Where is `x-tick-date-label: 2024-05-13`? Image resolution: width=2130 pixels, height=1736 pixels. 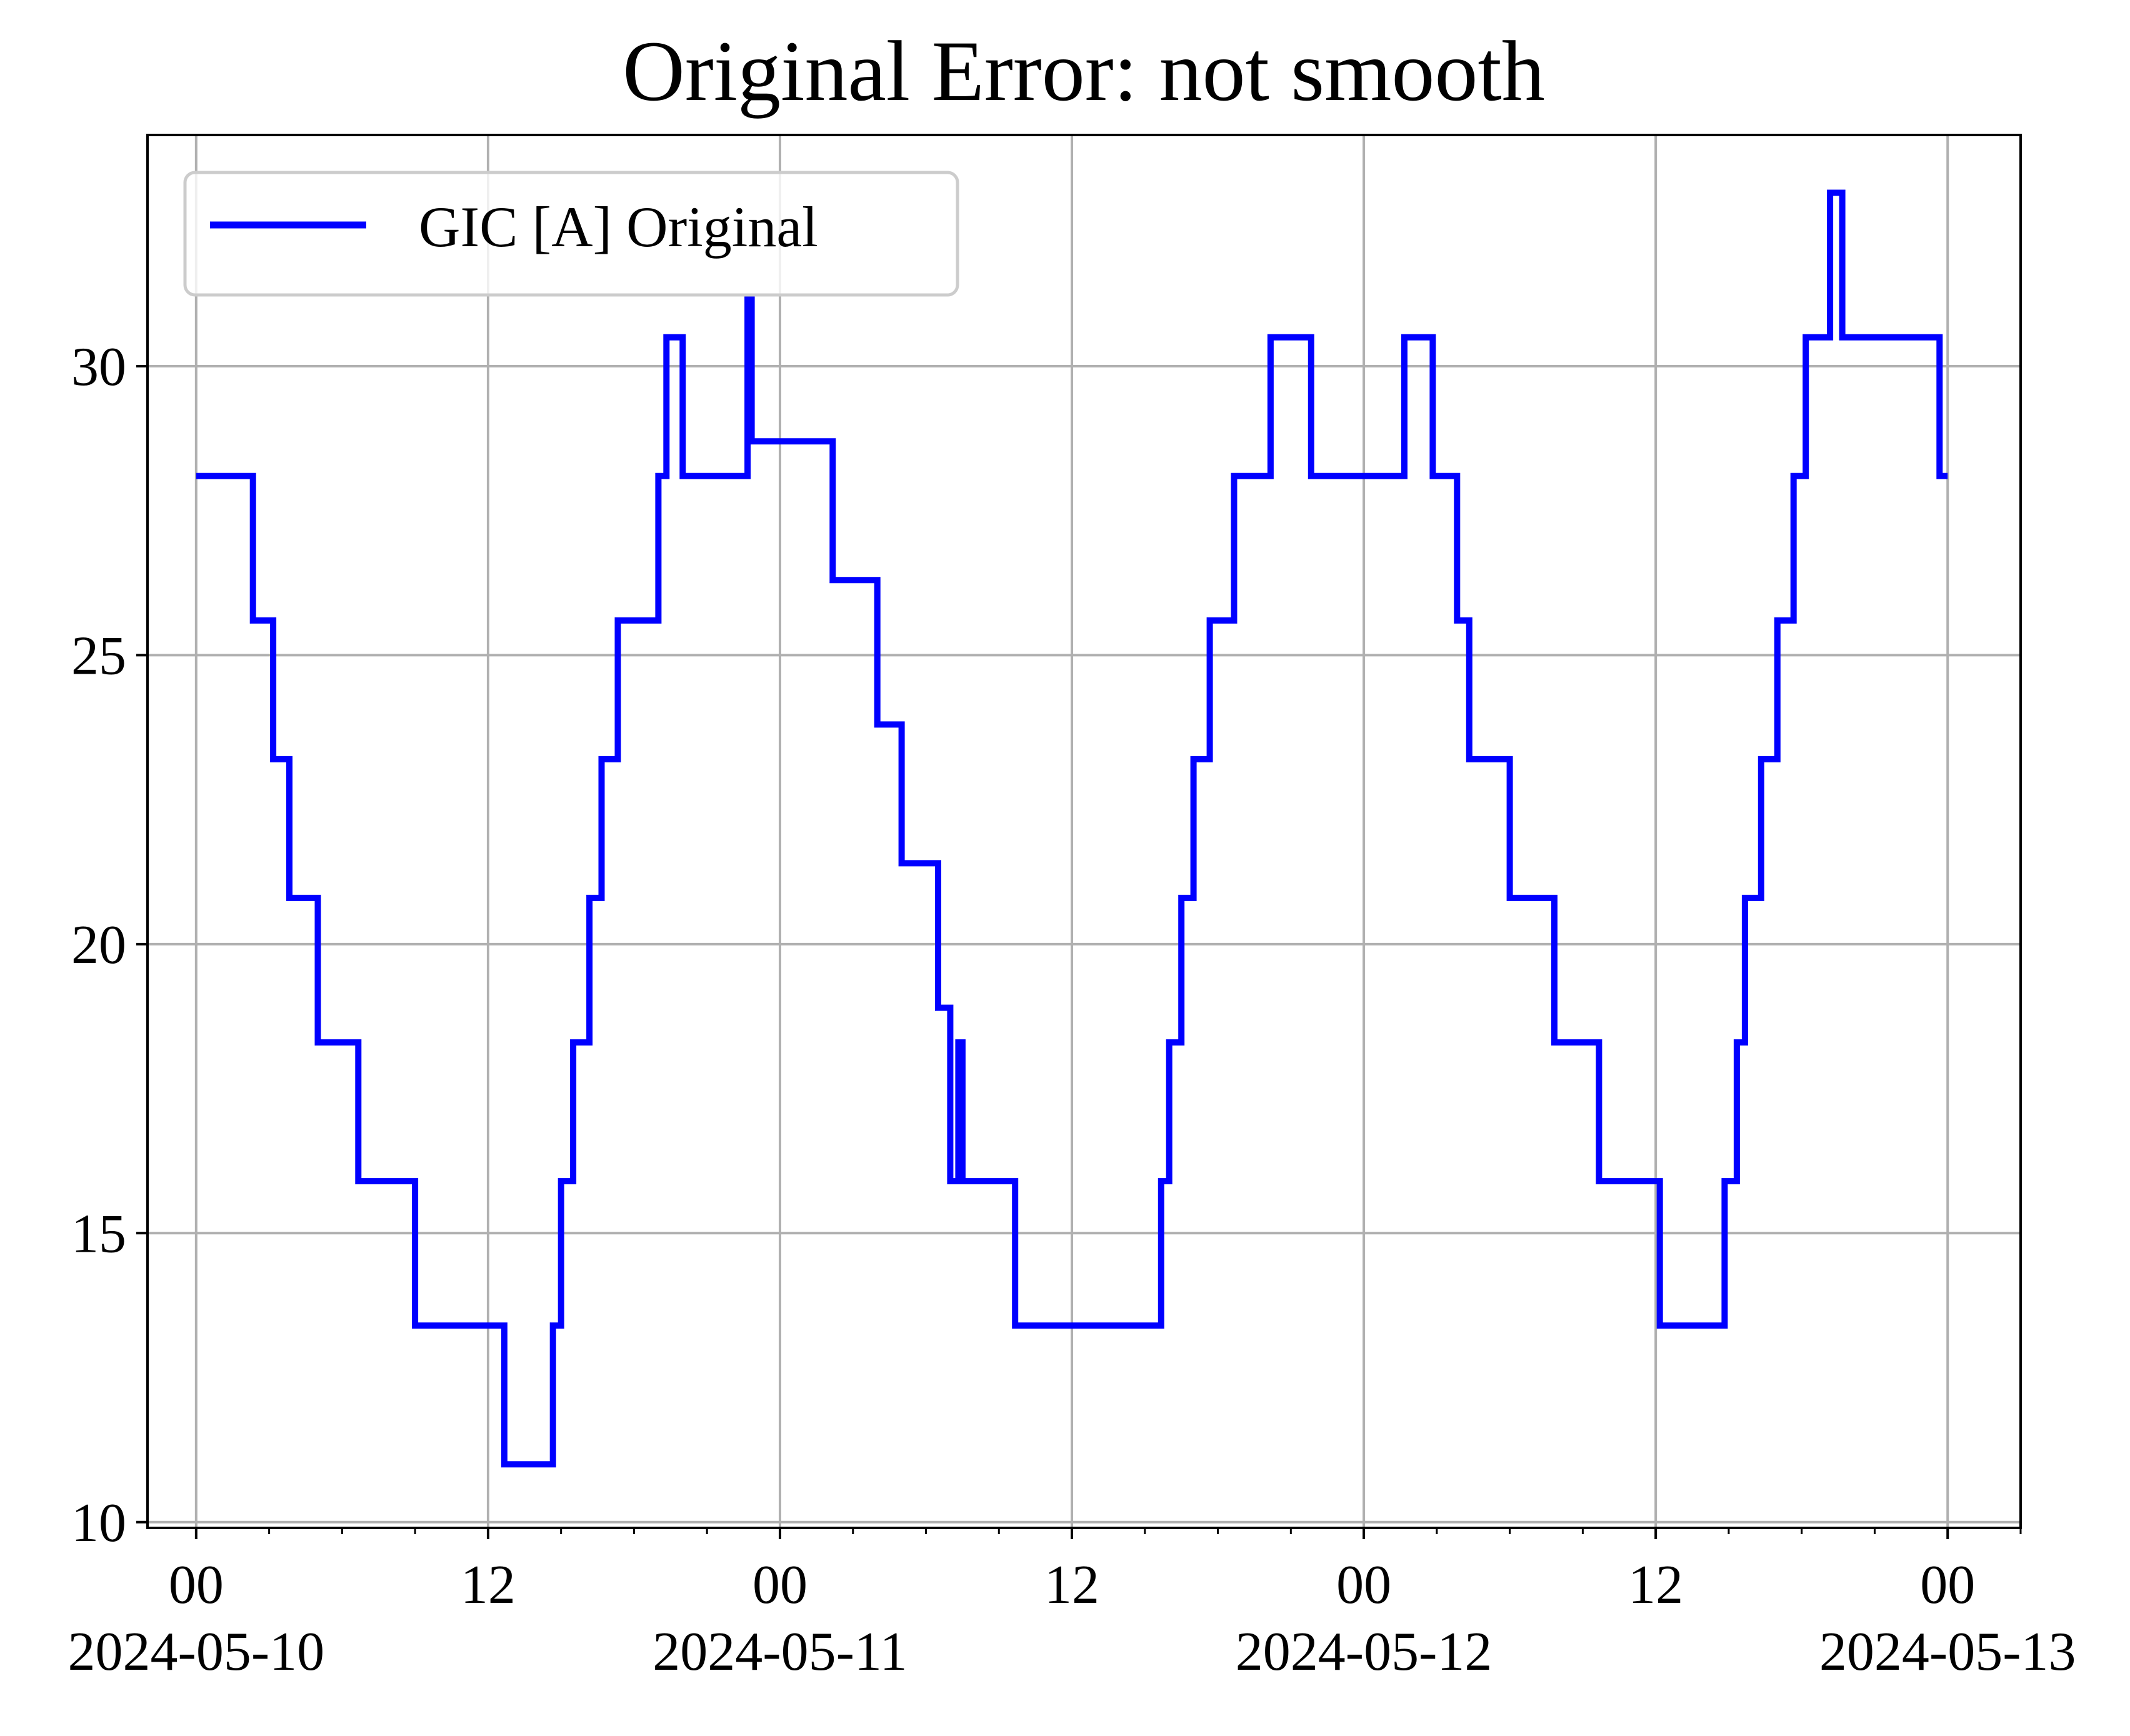 x-tick-date-label: 2024-05-13 is located at coordinates (1947, 1652).